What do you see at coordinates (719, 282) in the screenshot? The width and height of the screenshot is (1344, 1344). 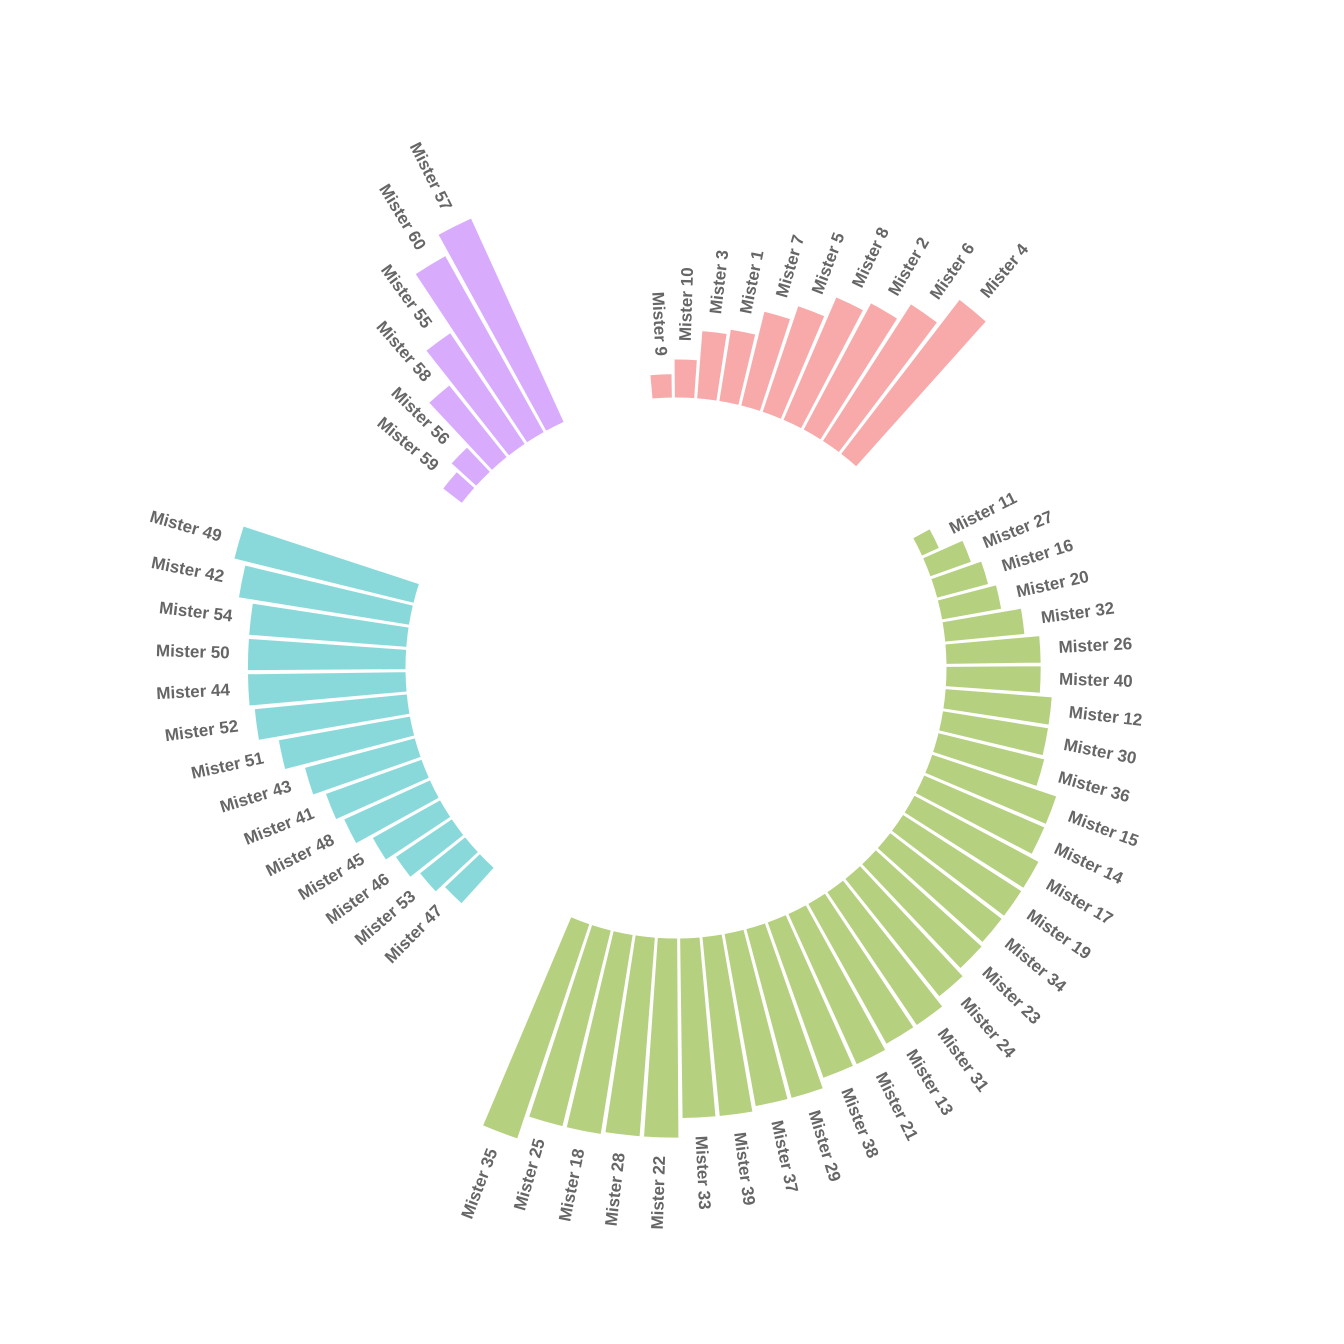 I see `bar-label: Mister 3` at bounding box center [719, 282].